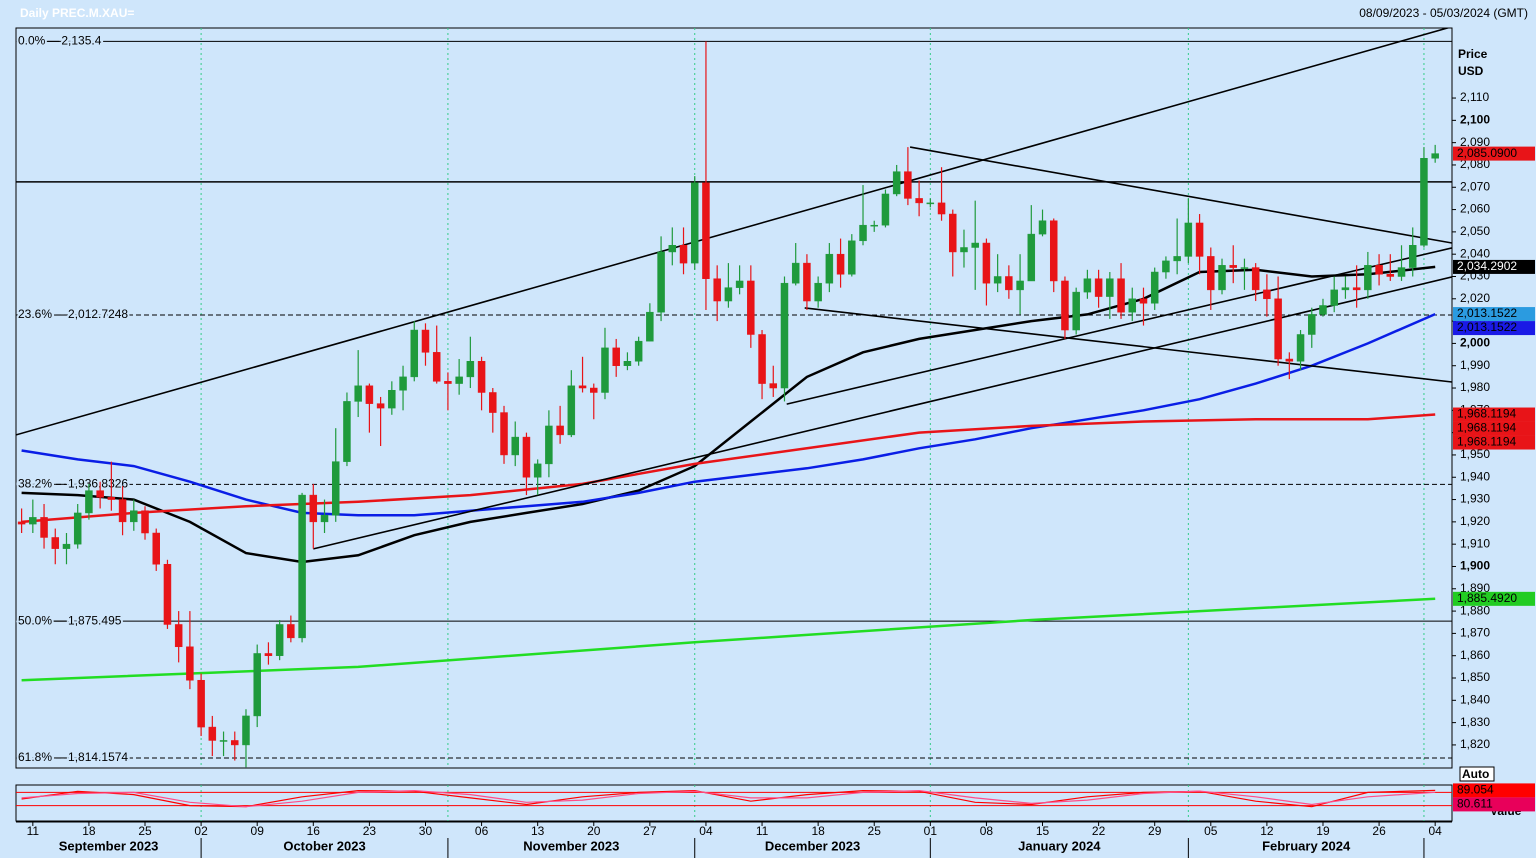 The width and height of the screenshot is (1536, 858). What do you see at coordinates (1475, 387) in the screenshot?
I see `y-tick-label: 1,980` at bounding box center [1475, 387].